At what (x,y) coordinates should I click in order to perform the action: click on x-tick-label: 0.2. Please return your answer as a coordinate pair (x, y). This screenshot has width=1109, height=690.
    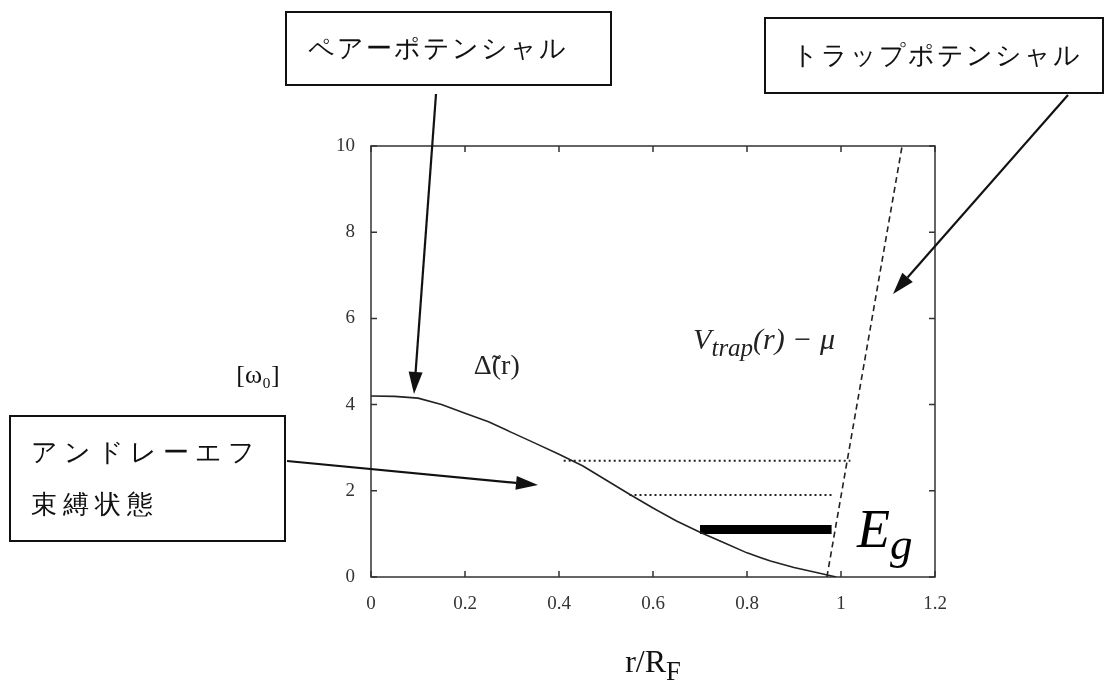
    Looking at the image, I should click on (465, 603).